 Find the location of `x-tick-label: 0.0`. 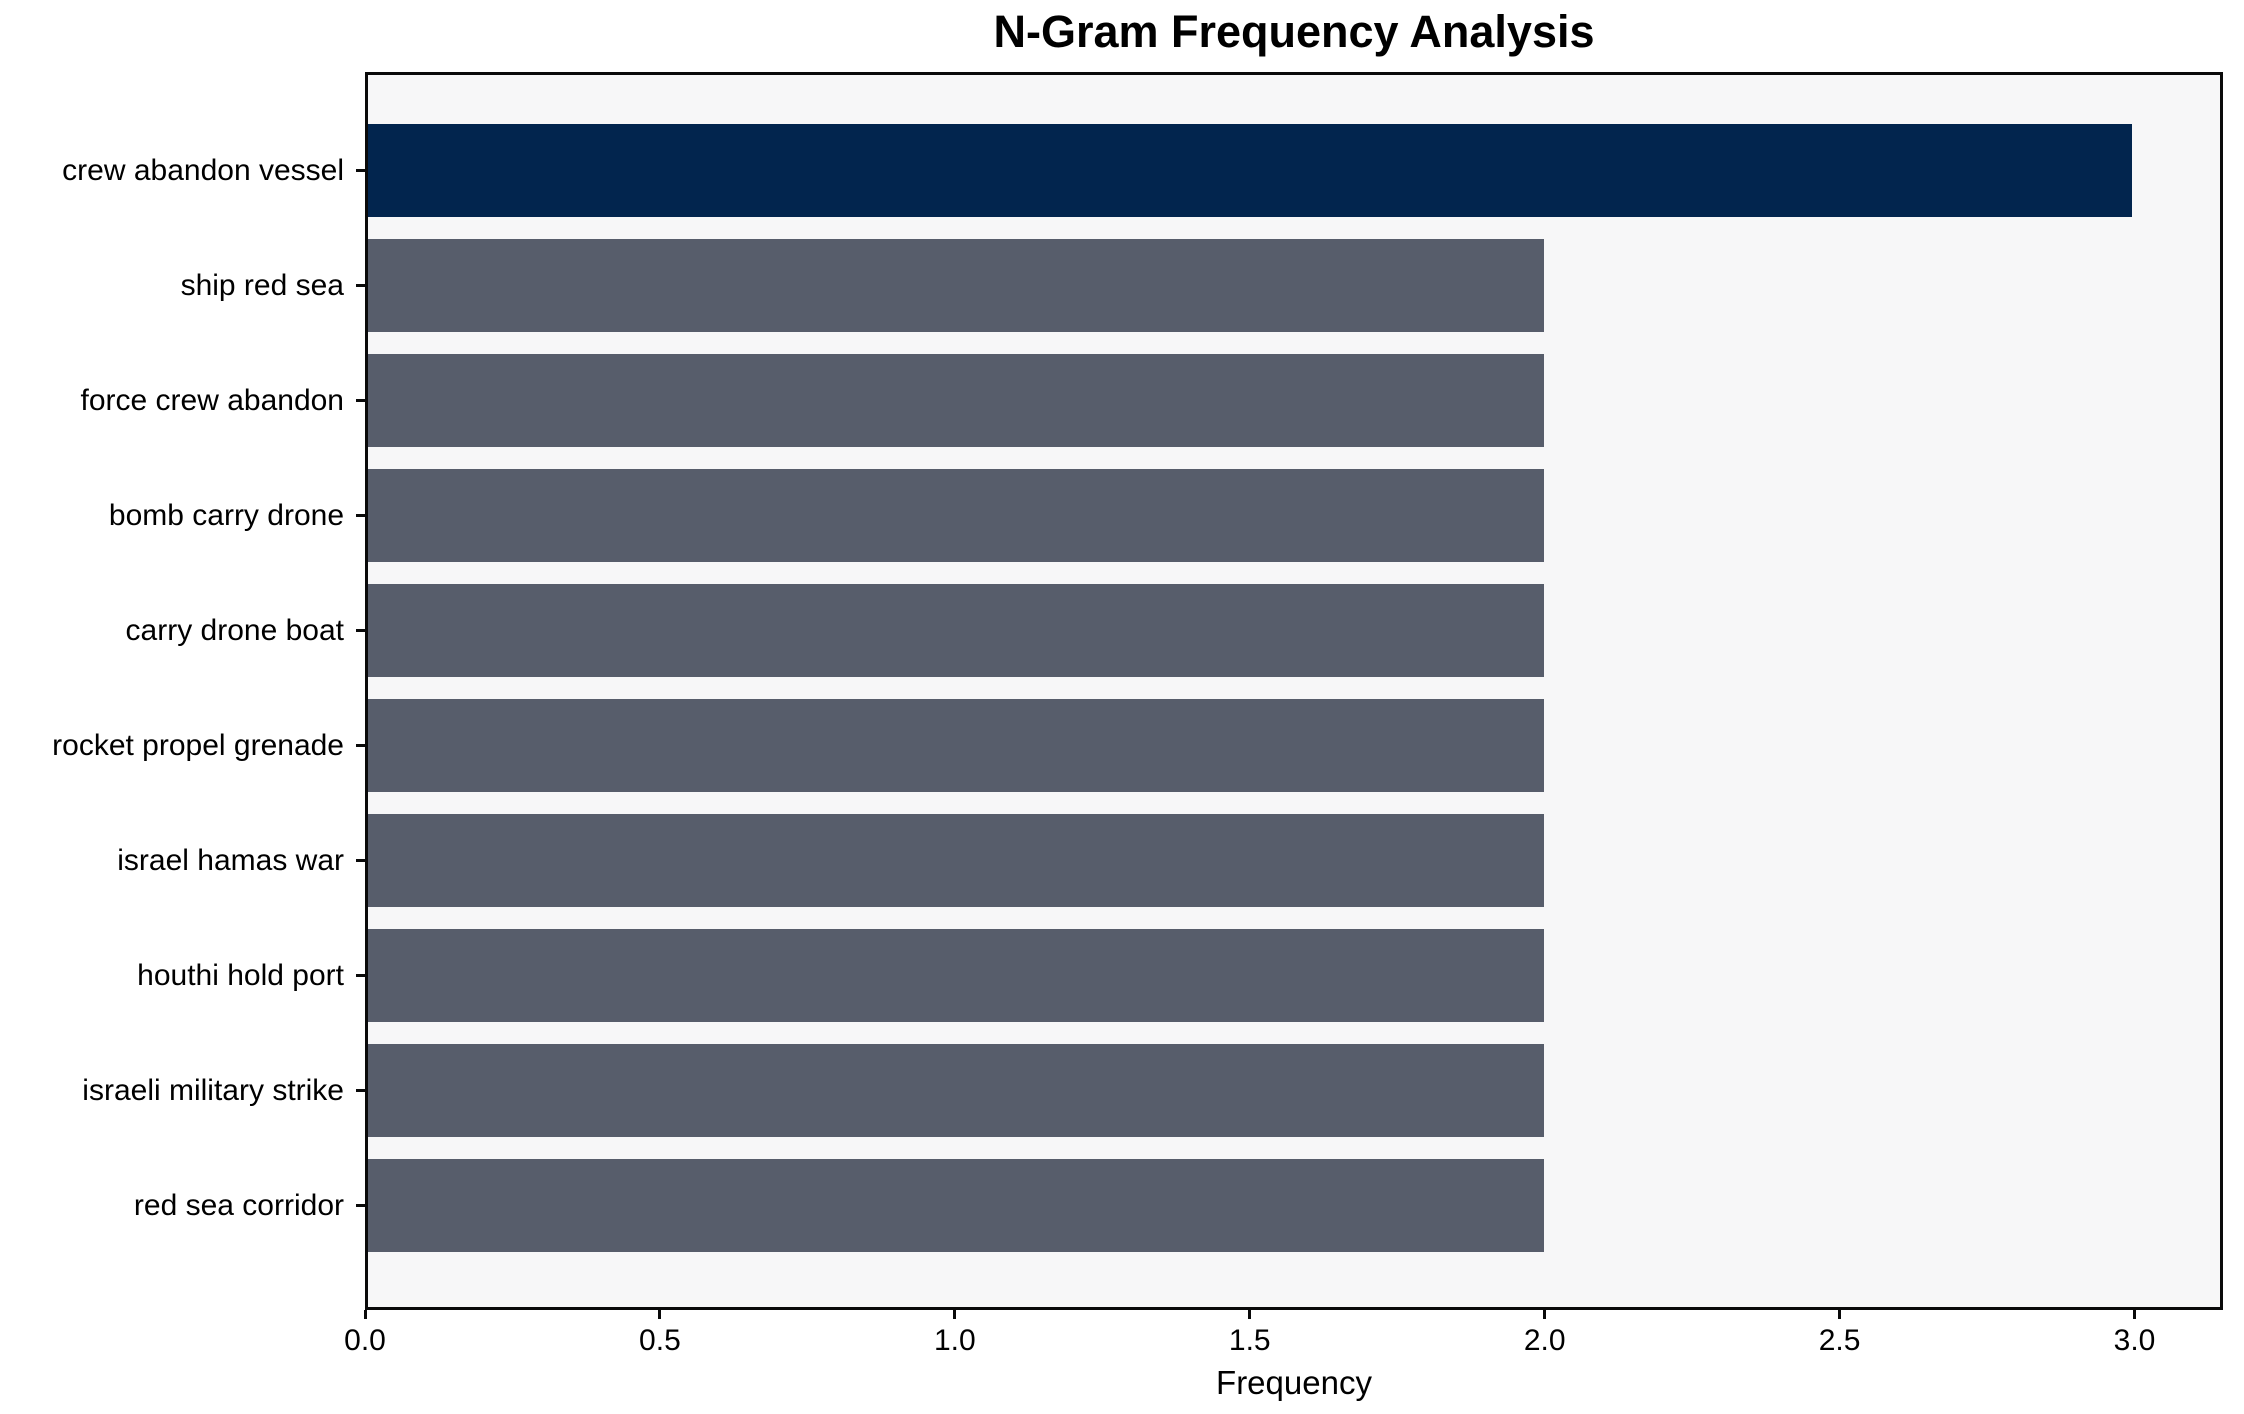

x-tick-label: 0.0 is located at coordinates (365, 1340).